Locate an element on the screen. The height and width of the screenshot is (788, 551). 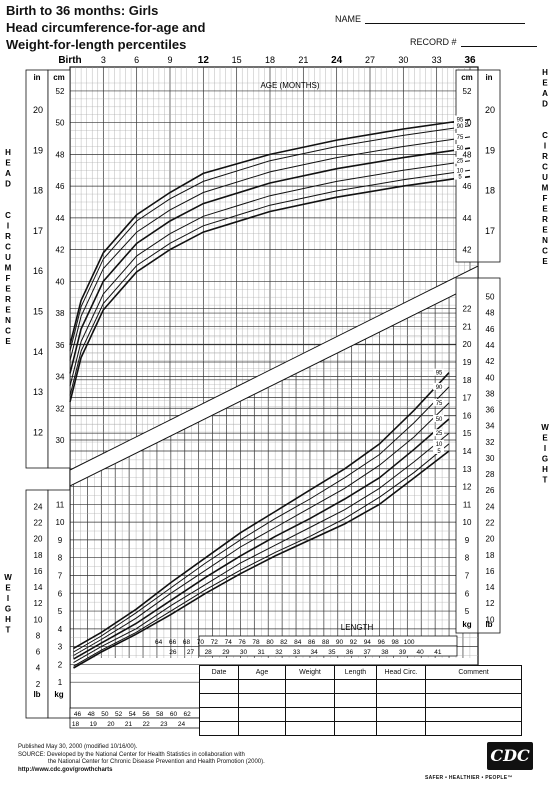
age-tick-label: 21 is located at coordinates (303, 60).